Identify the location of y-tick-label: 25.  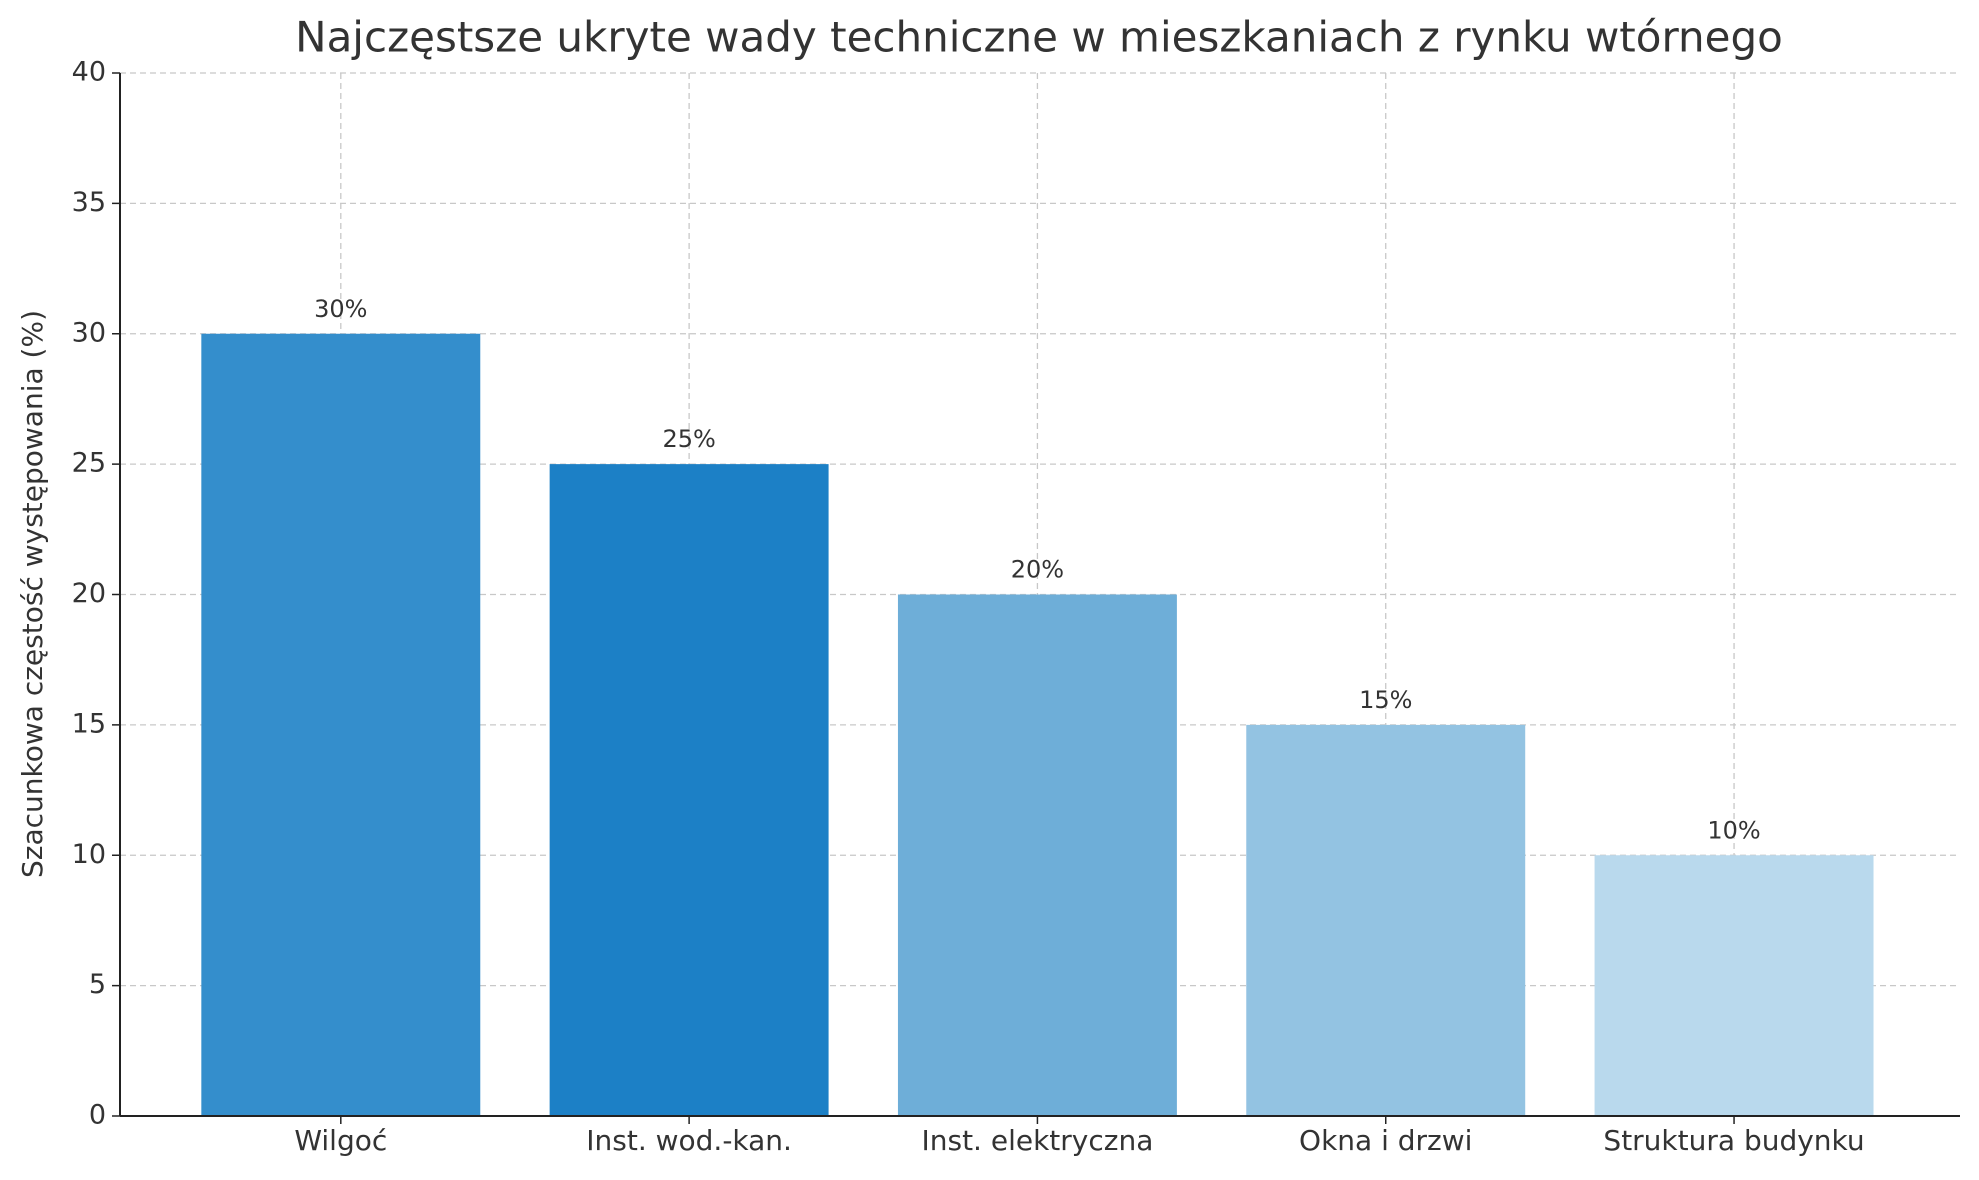
(89, 463).